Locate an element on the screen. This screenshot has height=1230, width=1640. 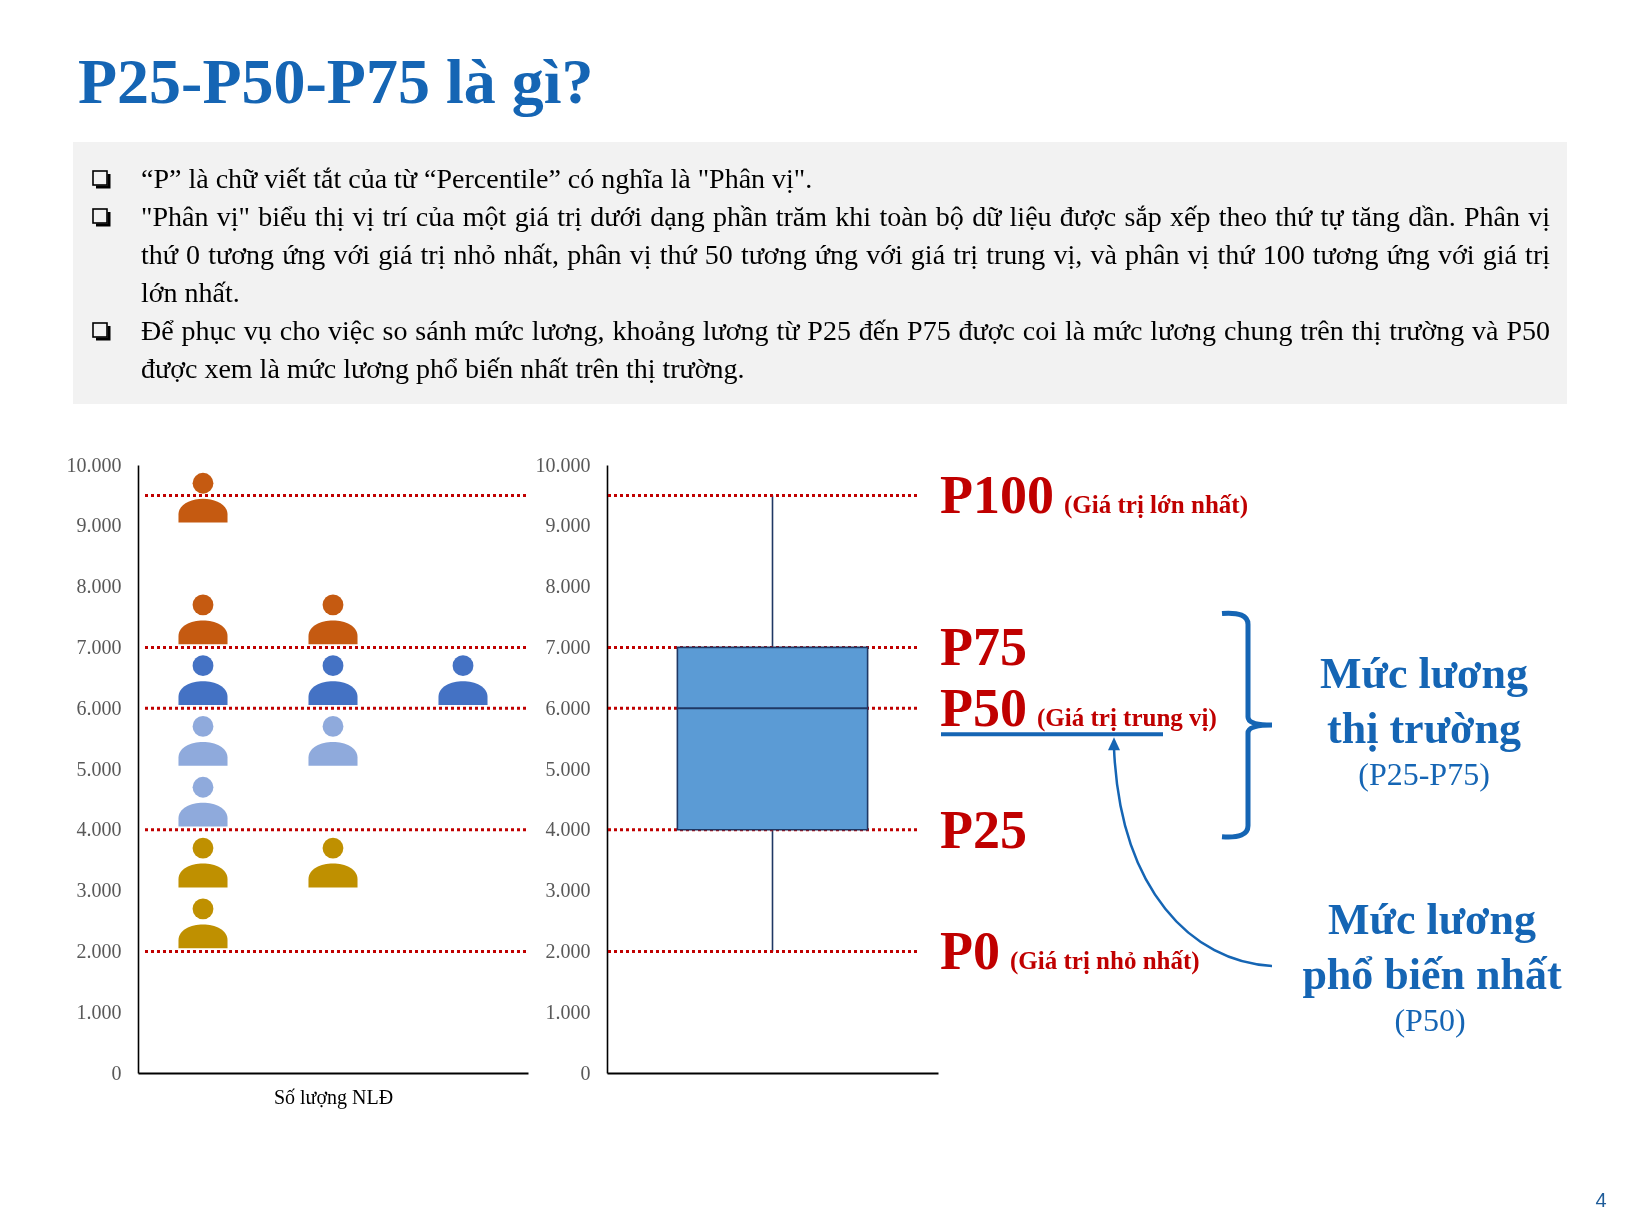
ref-line-label: P50 (Giá trị trung vị) is located at coordinates (1078, 708).